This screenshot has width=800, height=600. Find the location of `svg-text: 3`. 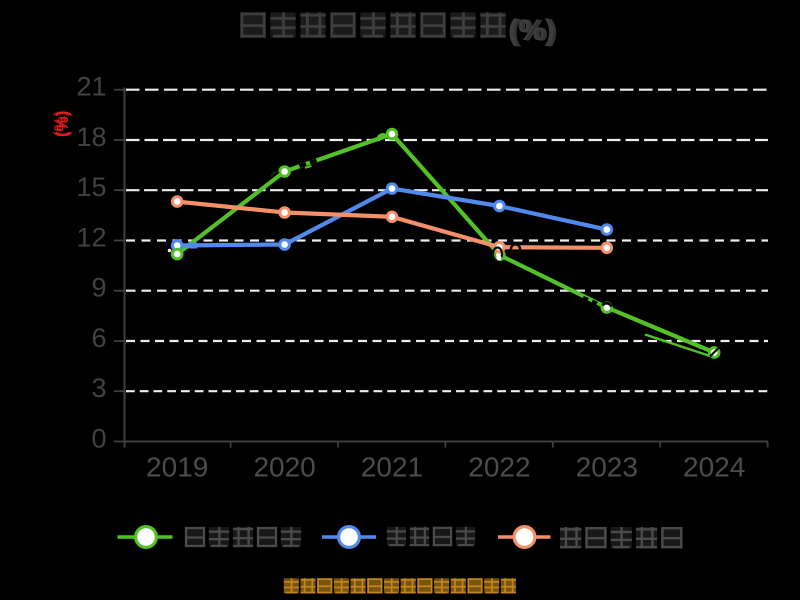

svg-text: 3 is located at coordinates (98, 388).